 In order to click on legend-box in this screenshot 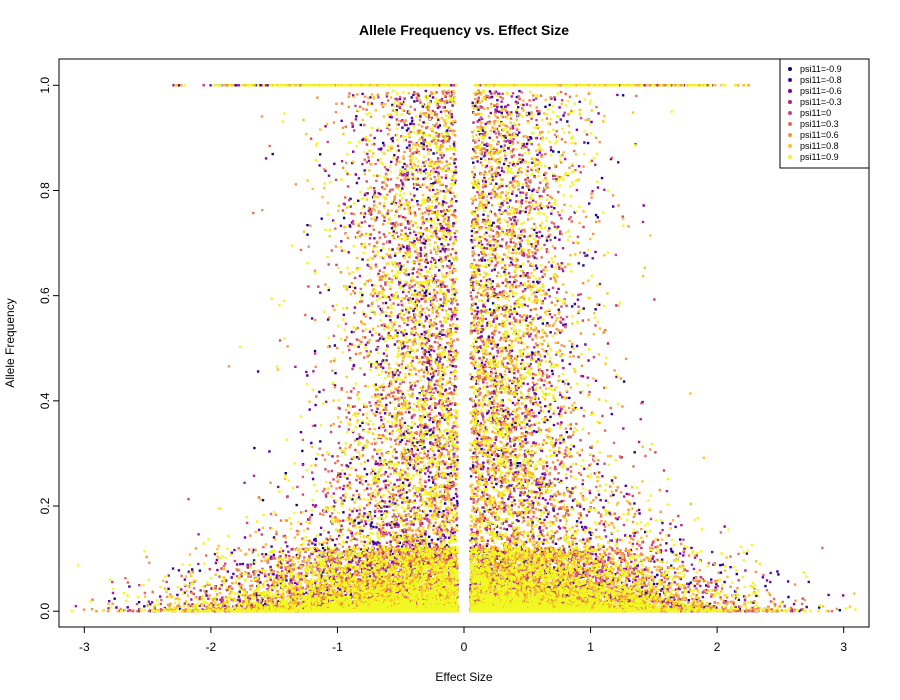, I will do `click(824, 113)`.